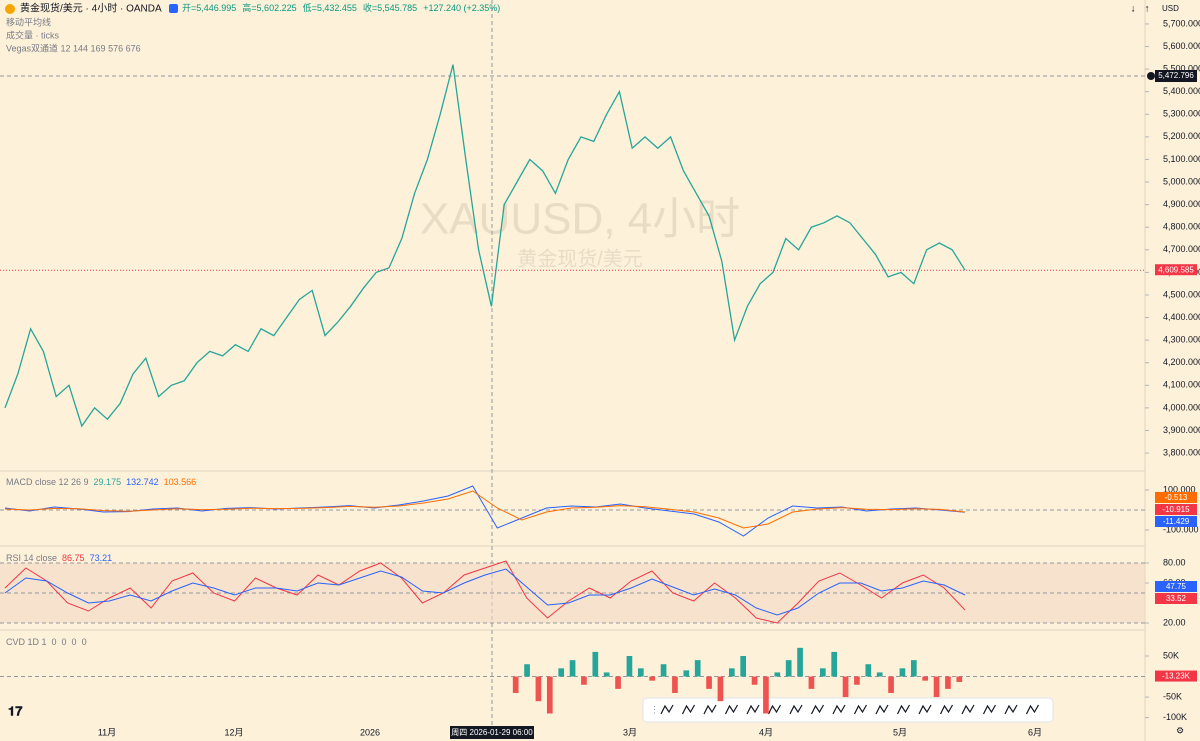  What do you see at coordinates (1181, 249) in the screenshot?
I see `y-tick-label: 4,700.000` at bounding box center [1181, 249].